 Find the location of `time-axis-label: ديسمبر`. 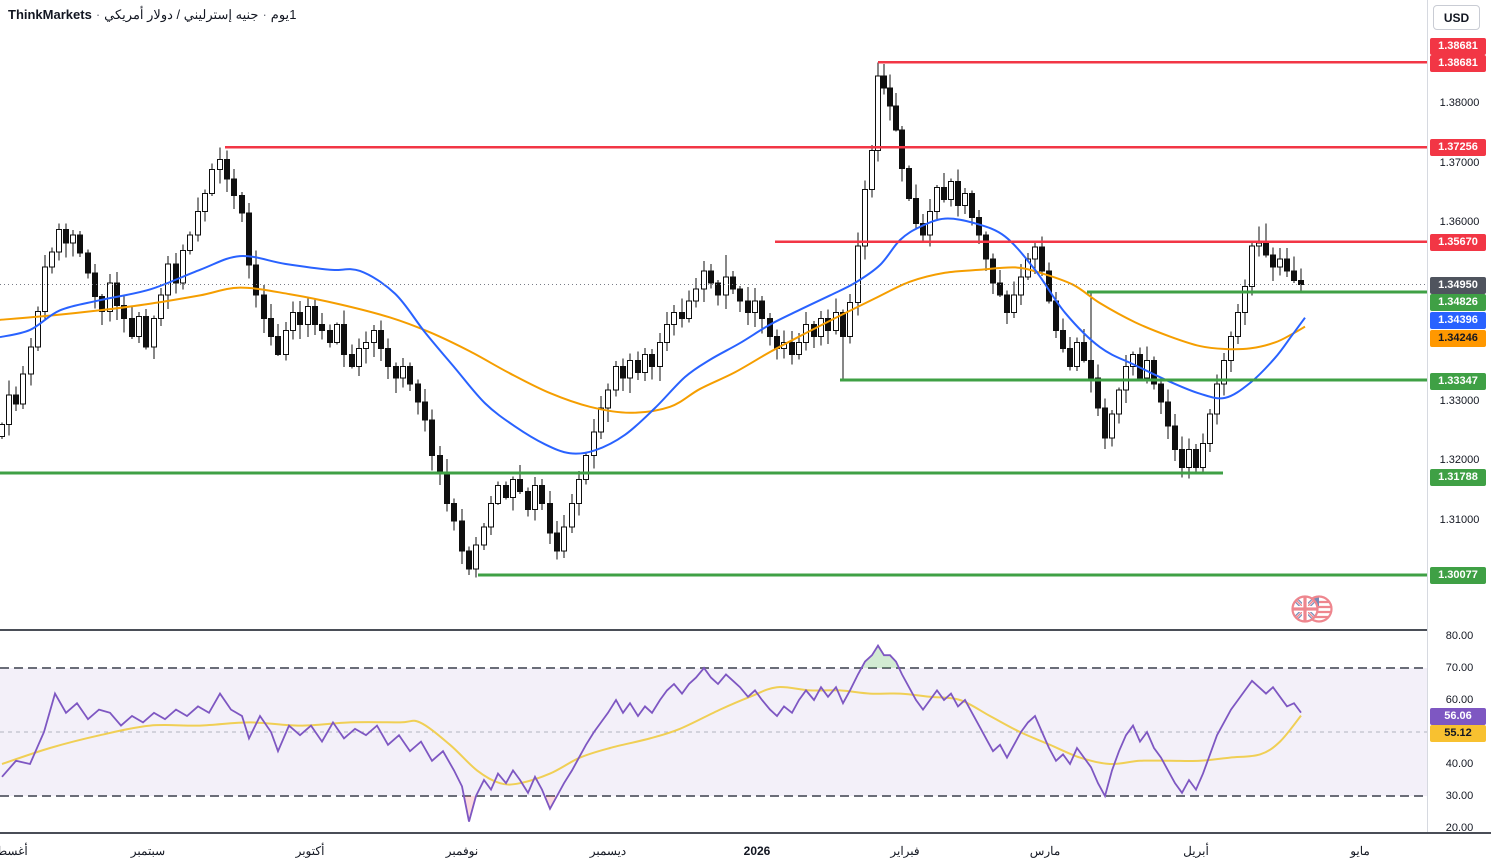

time-axis-label: ديسمبر is located at coordinates (608, 851).